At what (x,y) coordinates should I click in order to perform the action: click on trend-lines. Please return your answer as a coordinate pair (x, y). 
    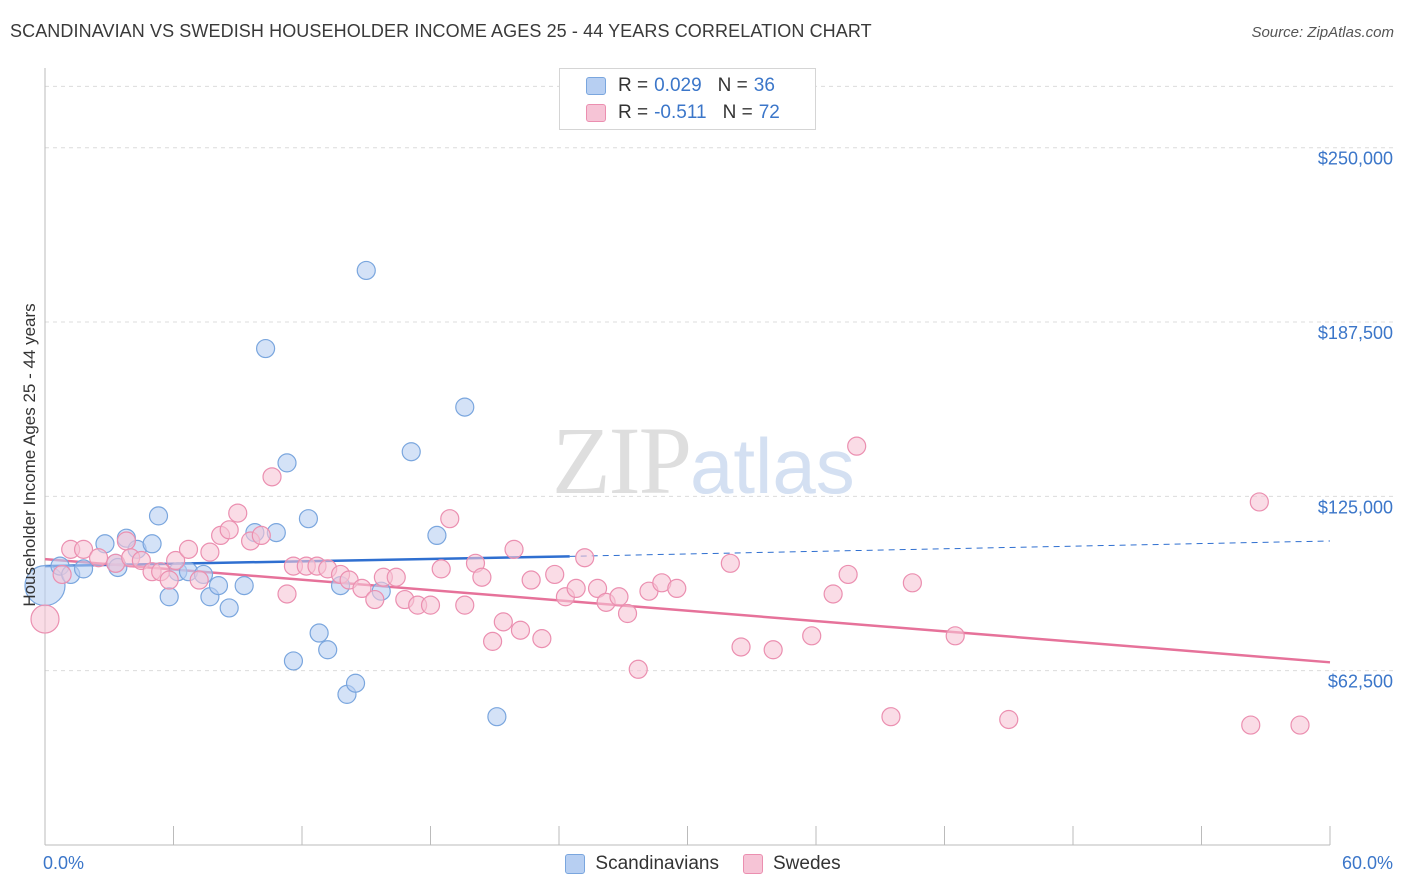
    Looking at the image, I should click on (687, 602).